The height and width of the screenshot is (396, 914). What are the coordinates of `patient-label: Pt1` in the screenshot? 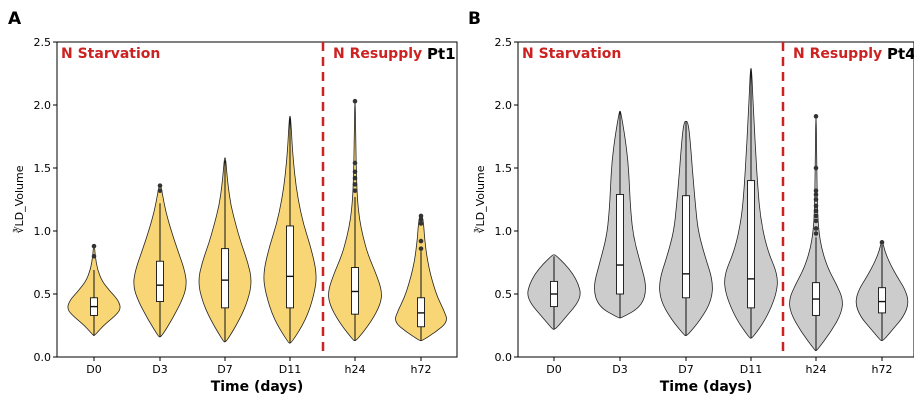 It's located at (441, 54).